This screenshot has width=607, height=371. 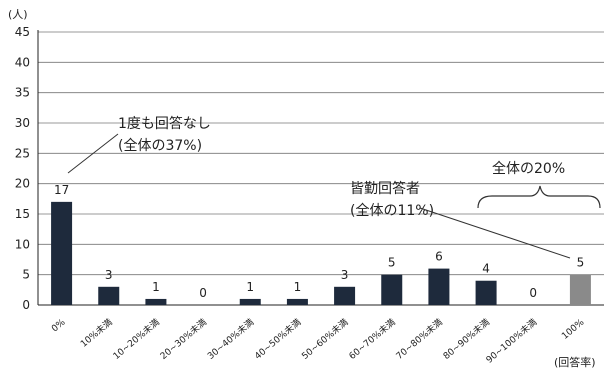 I want to click on annotation-perfect-line2: (全体の11%), so click(x=392, y=210).